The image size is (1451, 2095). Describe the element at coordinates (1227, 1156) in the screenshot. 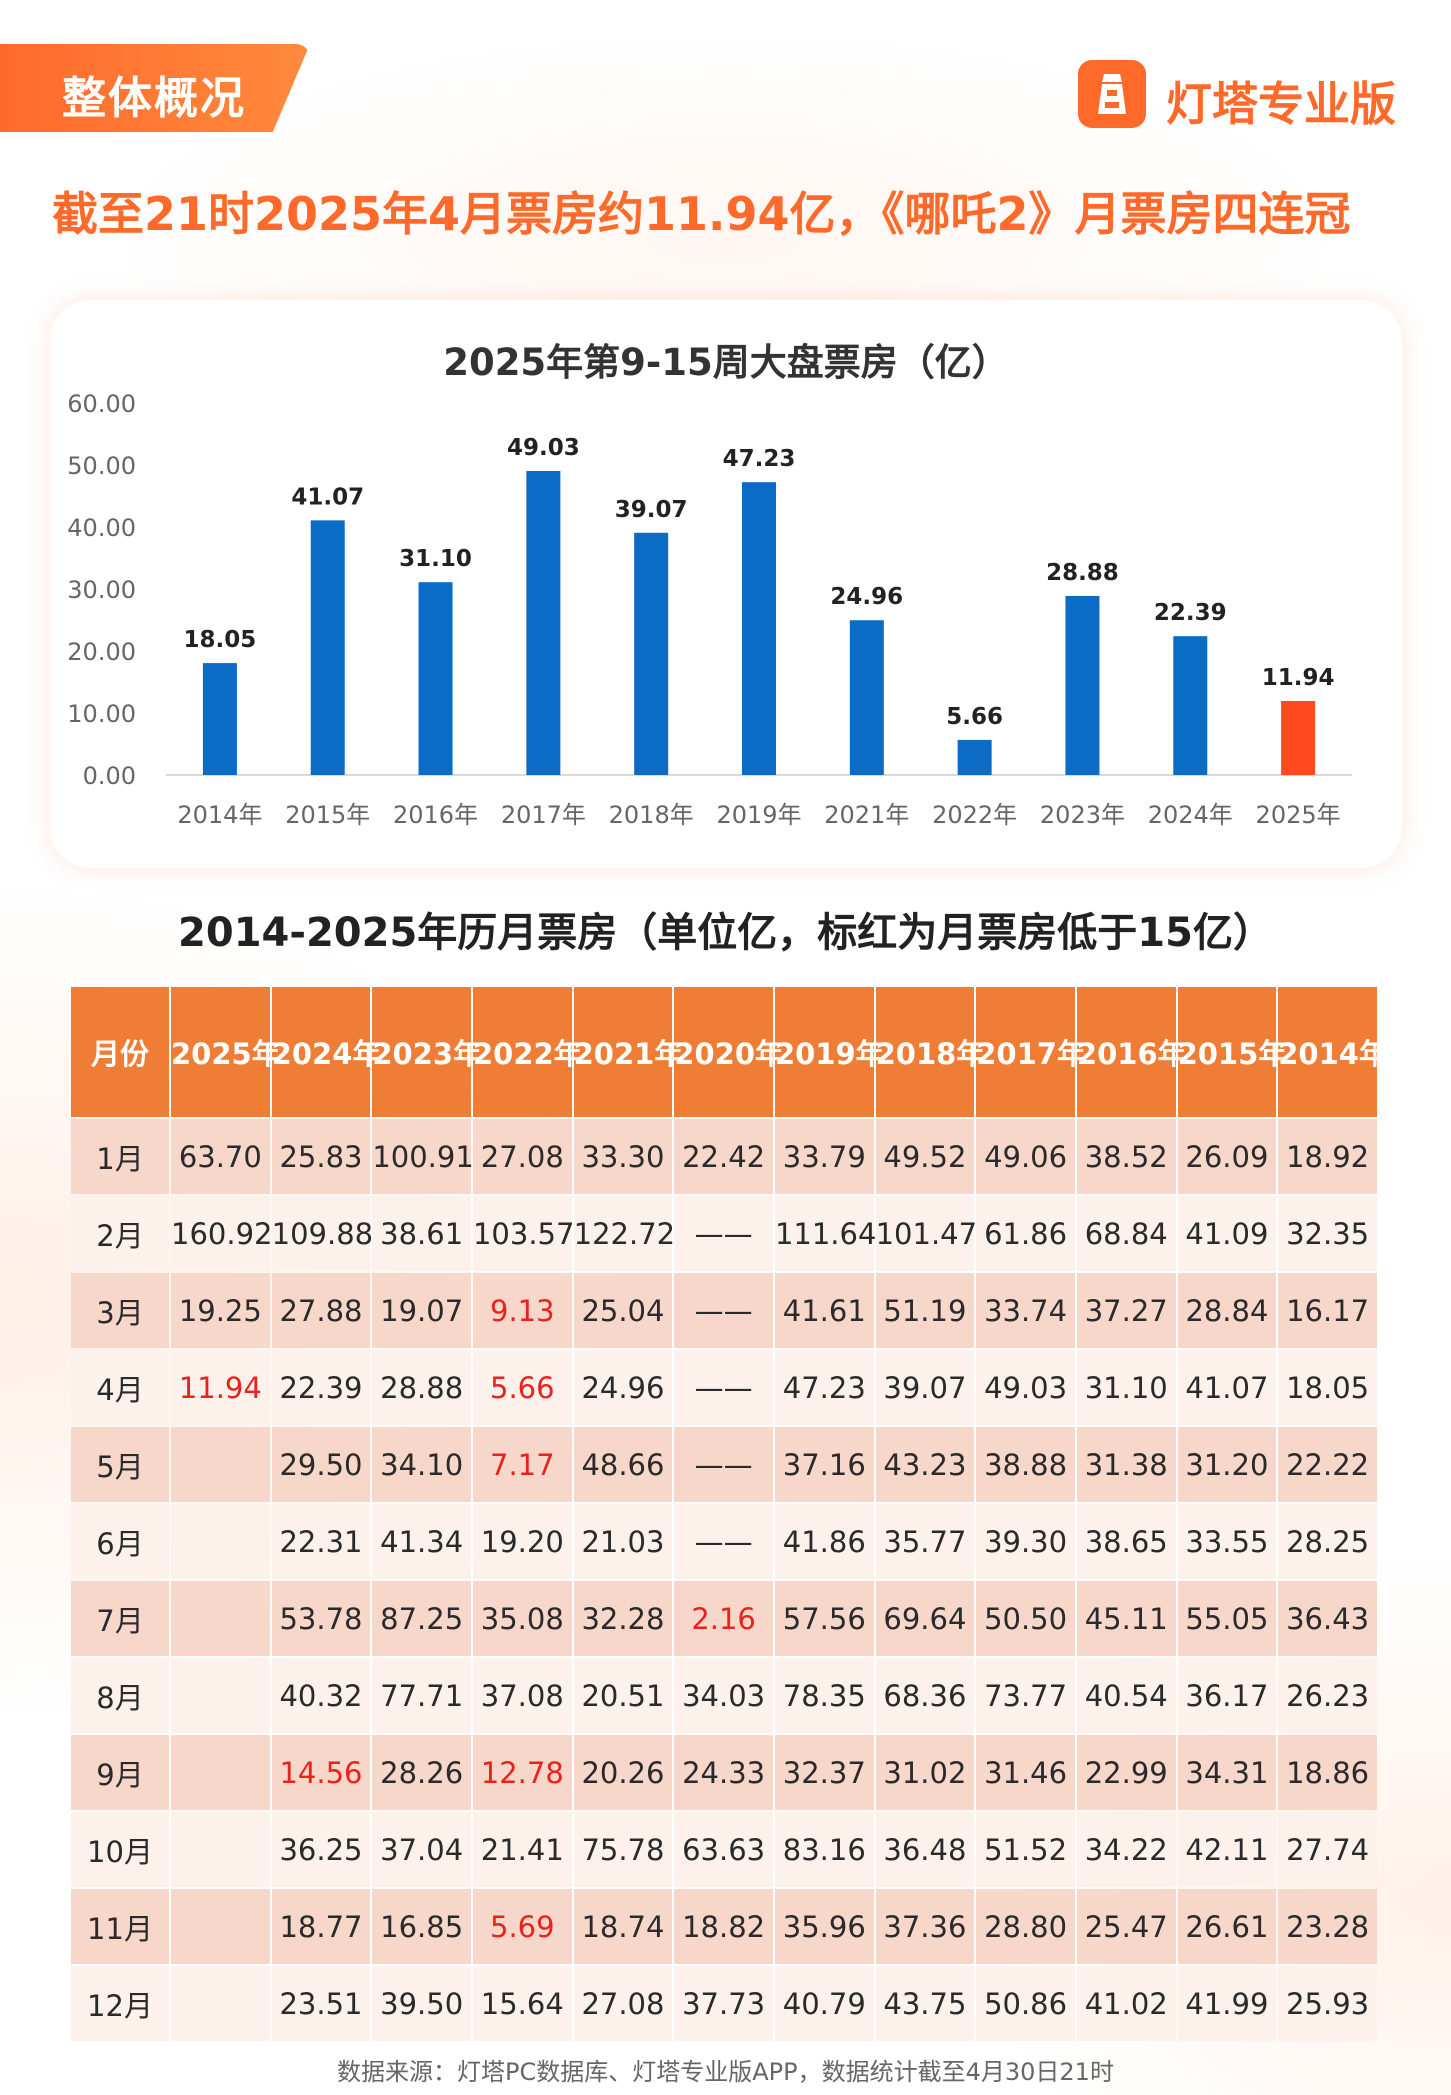

I see `box-office-cell: 26.09` at that location.